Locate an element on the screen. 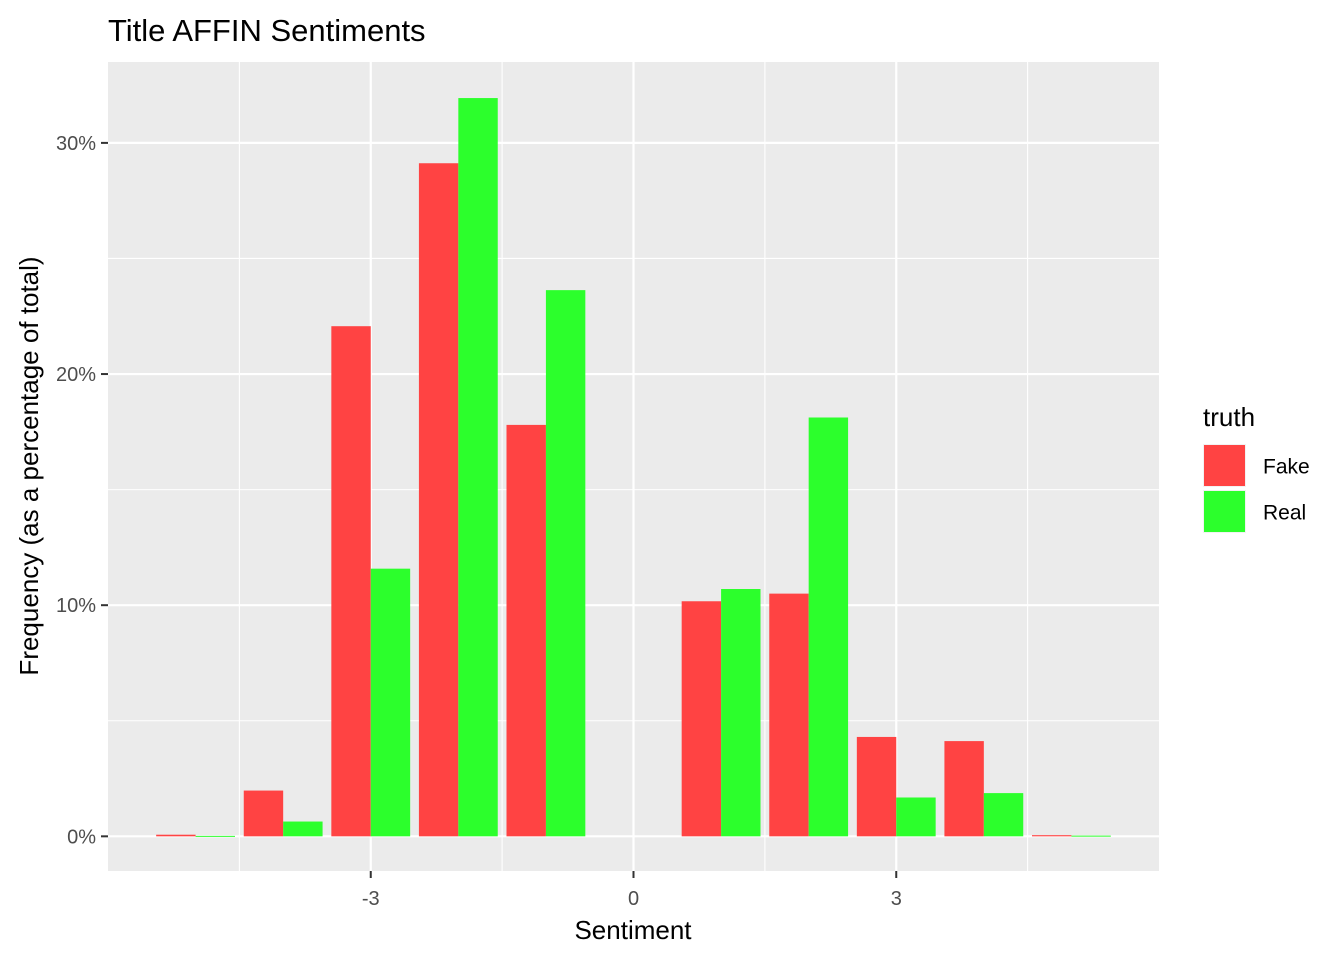  legend: truth Fake Real is located at coordinates (1256, 467).